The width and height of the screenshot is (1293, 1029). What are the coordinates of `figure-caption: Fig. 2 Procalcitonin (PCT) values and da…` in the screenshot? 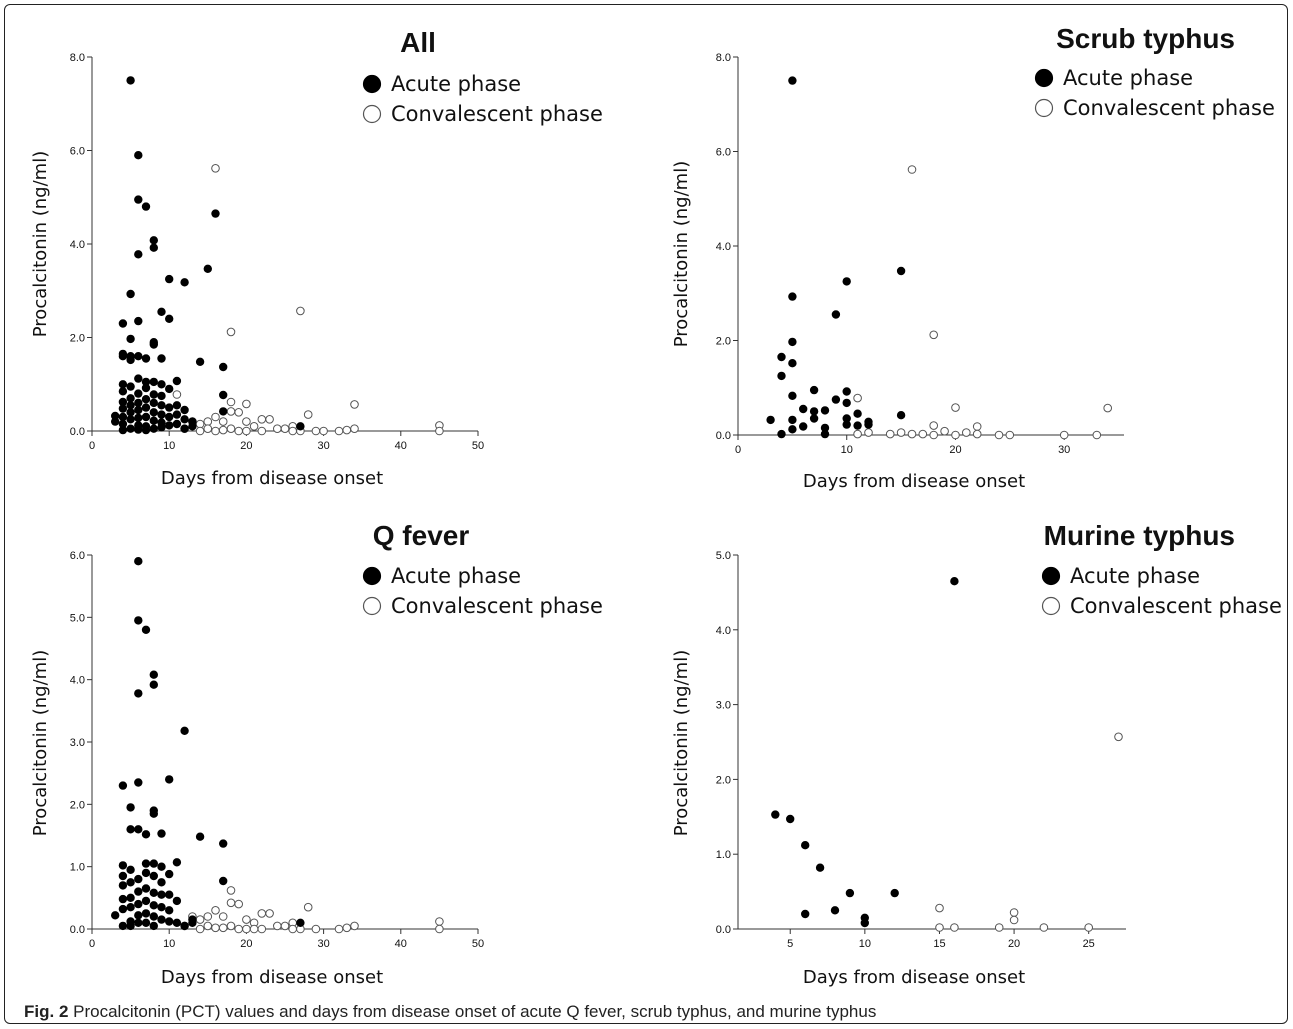 It's located at (450, 1012).